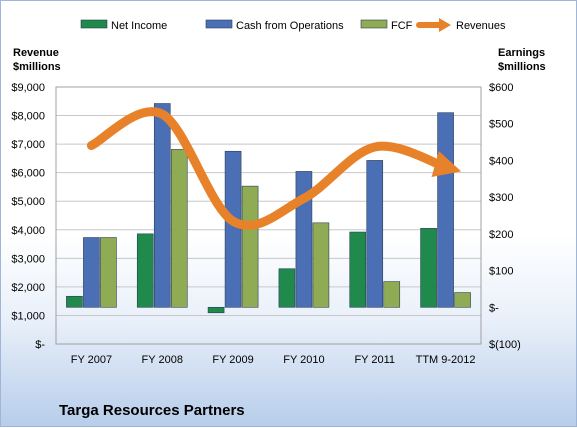 The width and height of the screenshot is (577, 428). I want to click on right-axis-label: $millions, so click(522, 67).